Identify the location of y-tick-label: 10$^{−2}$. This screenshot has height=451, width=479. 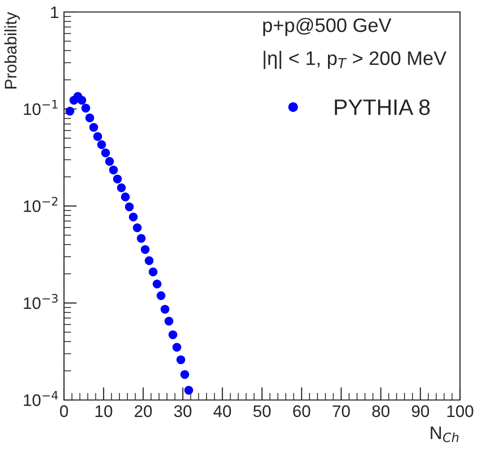
(41, 204).